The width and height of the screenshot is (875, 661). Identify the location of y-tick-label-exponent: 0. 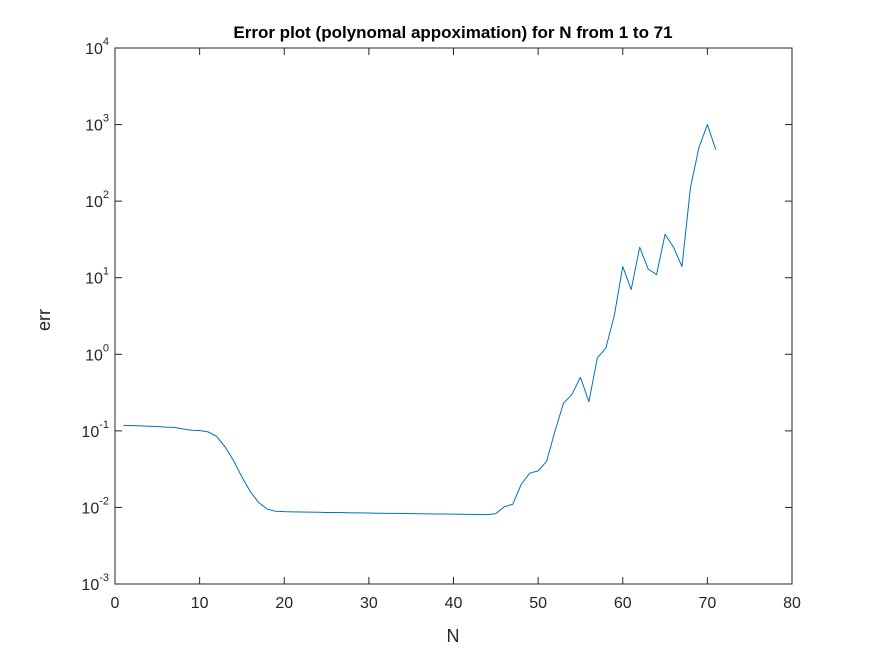
(106, 348).